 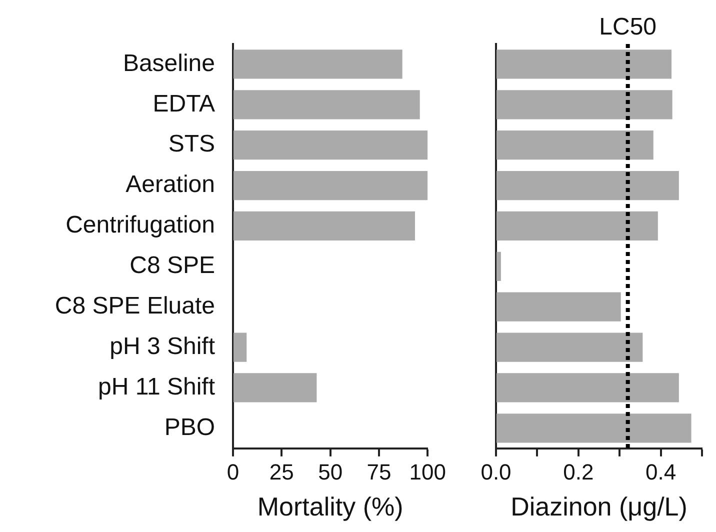 I want to click on x-tick-label: 0.0, so click(x=496, y=472).